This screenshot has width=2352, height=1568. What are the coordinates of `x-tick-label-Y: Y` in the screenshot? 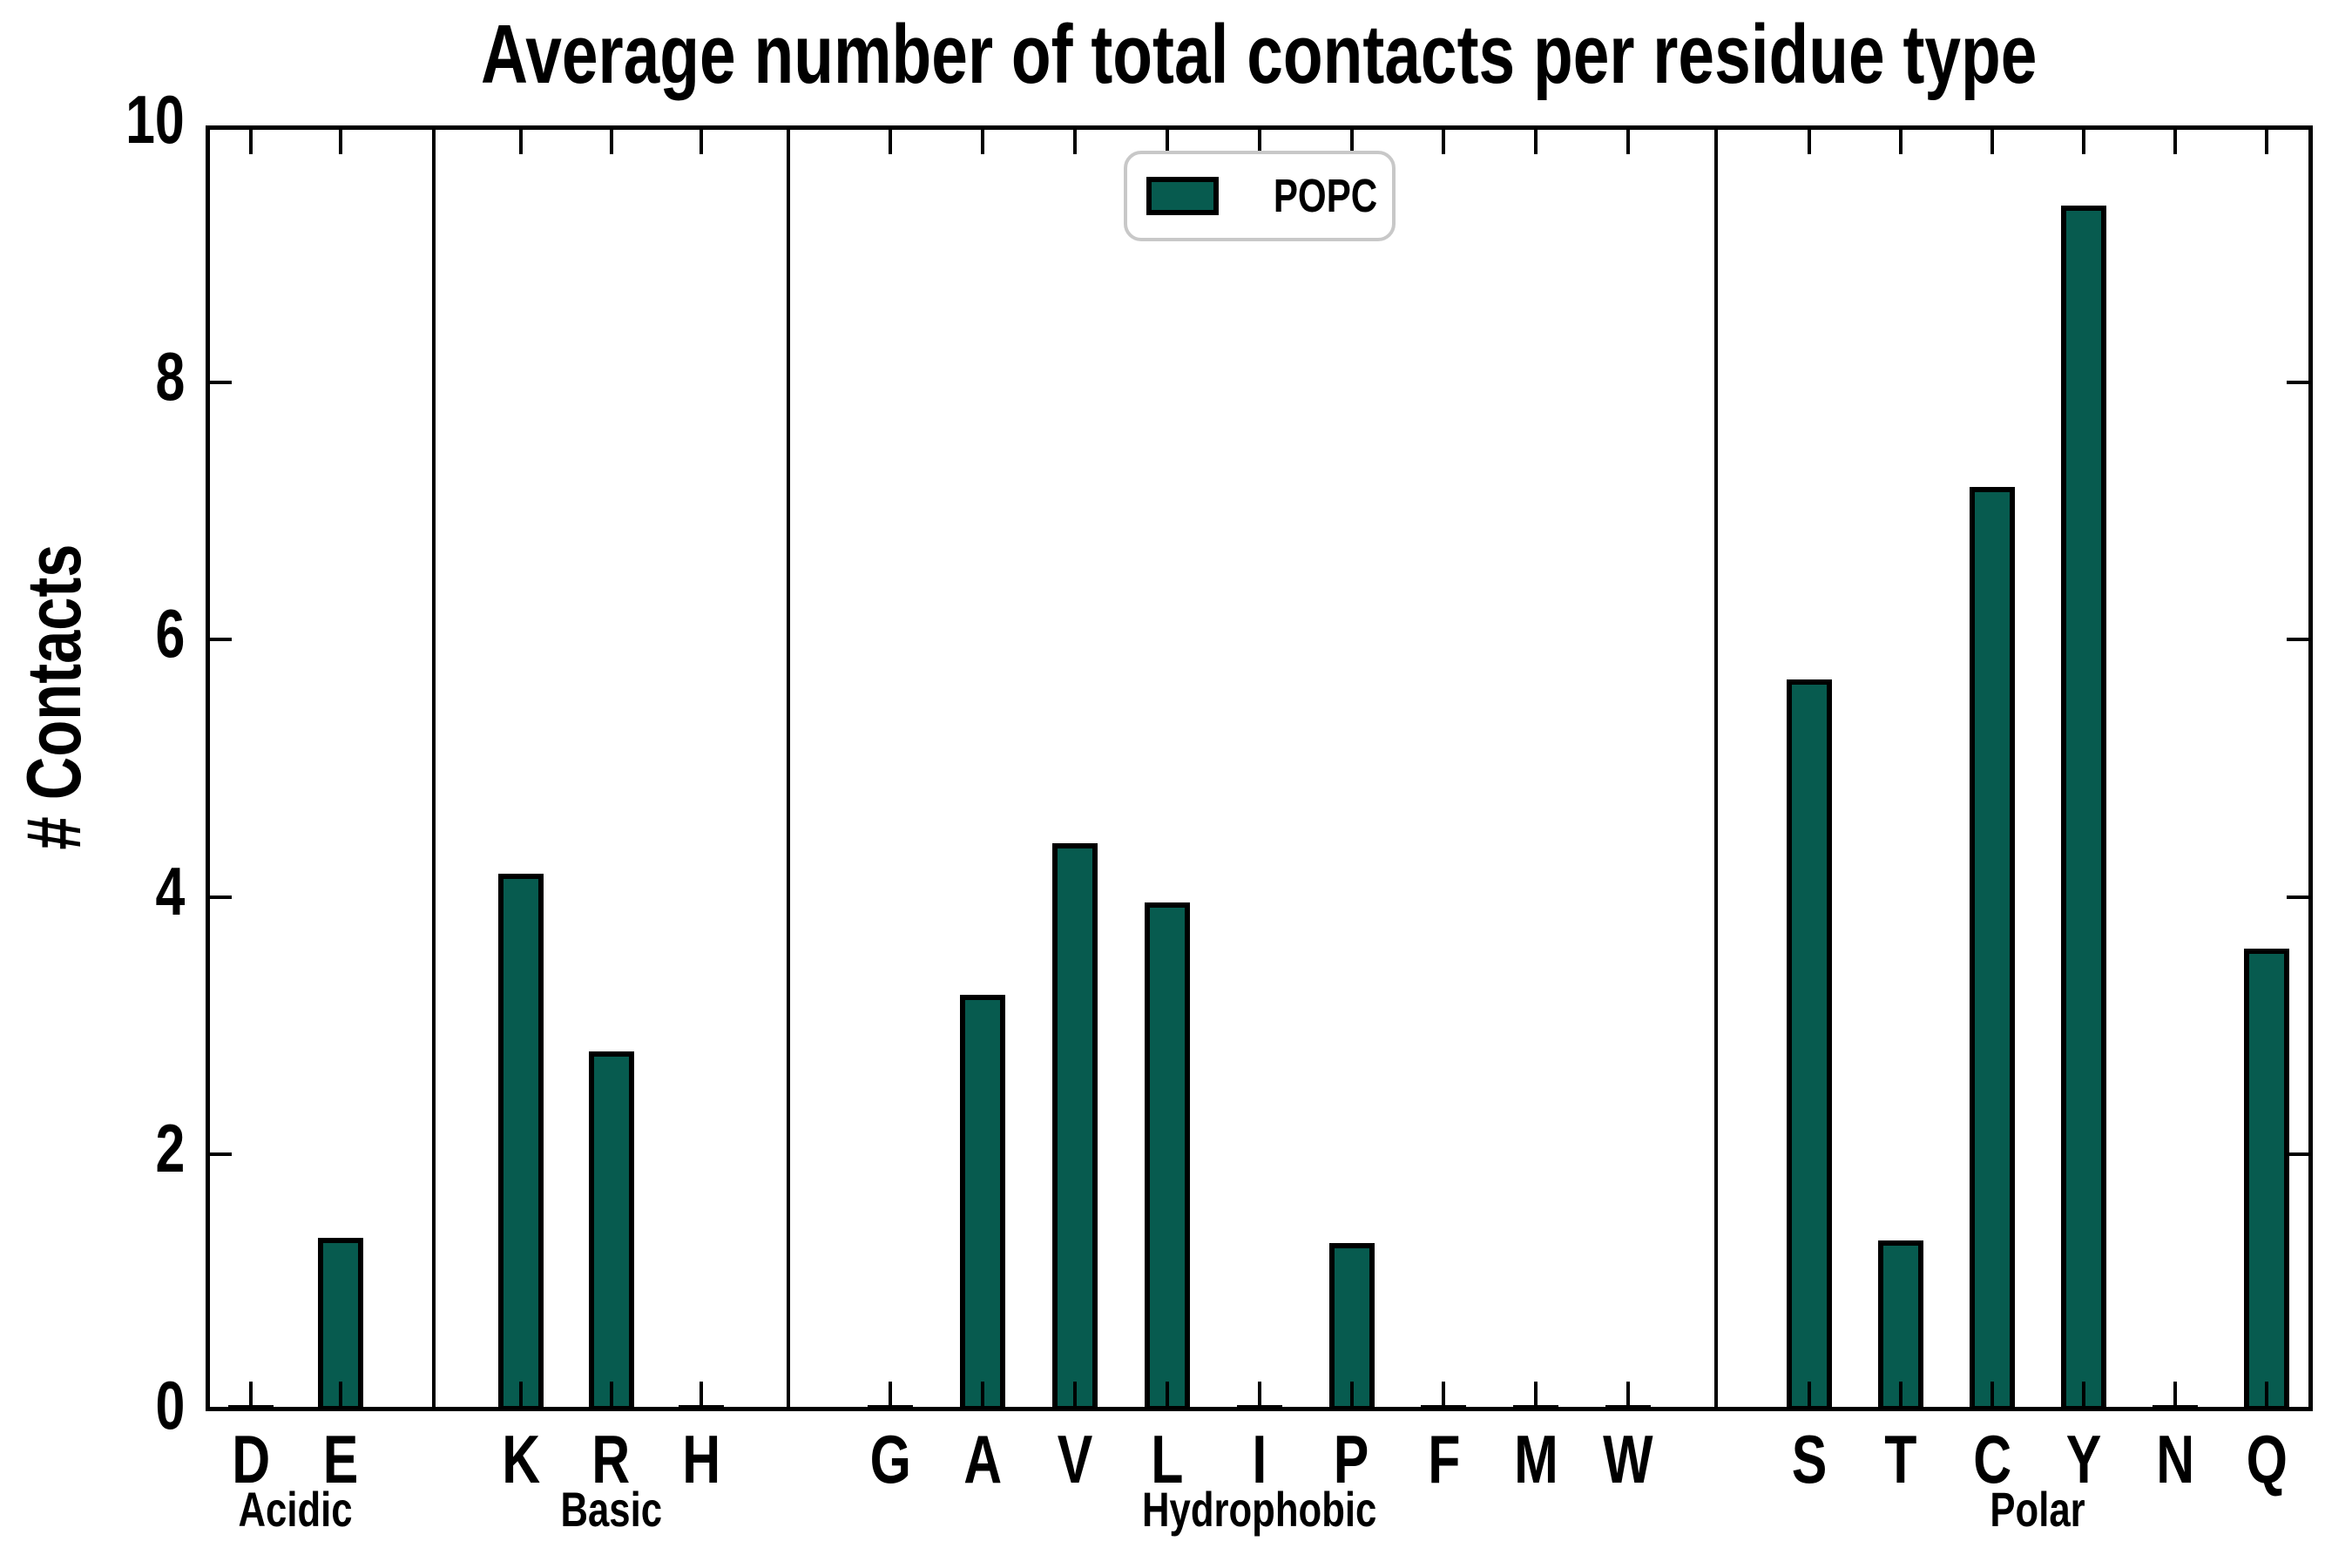 It's located at (2084, 1459).